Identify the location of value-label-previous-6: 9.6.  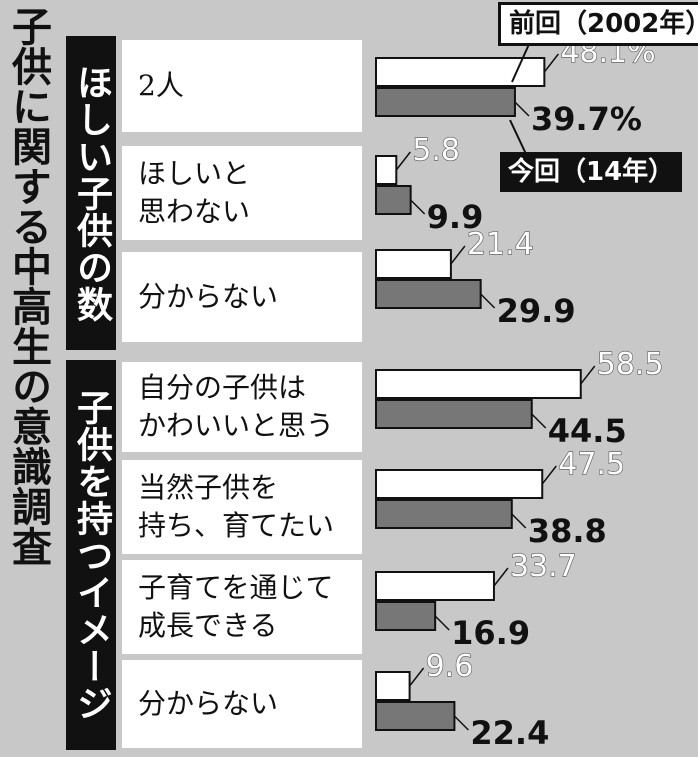
(450, 666).